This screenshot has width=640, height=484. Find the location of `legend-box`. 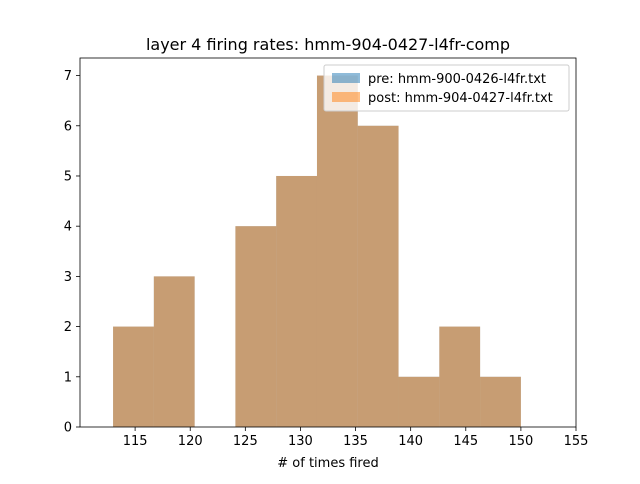

legend-box is located at coordinates (446, 88).